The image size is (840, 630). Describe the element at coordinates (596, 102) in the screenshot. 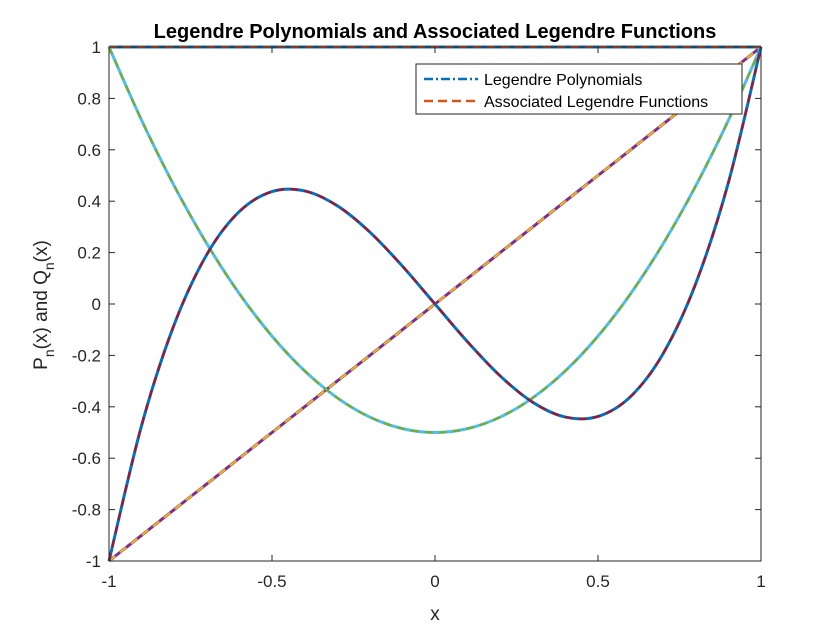

I see `legend-label-associated: Associated Legendre Functions` at that location.